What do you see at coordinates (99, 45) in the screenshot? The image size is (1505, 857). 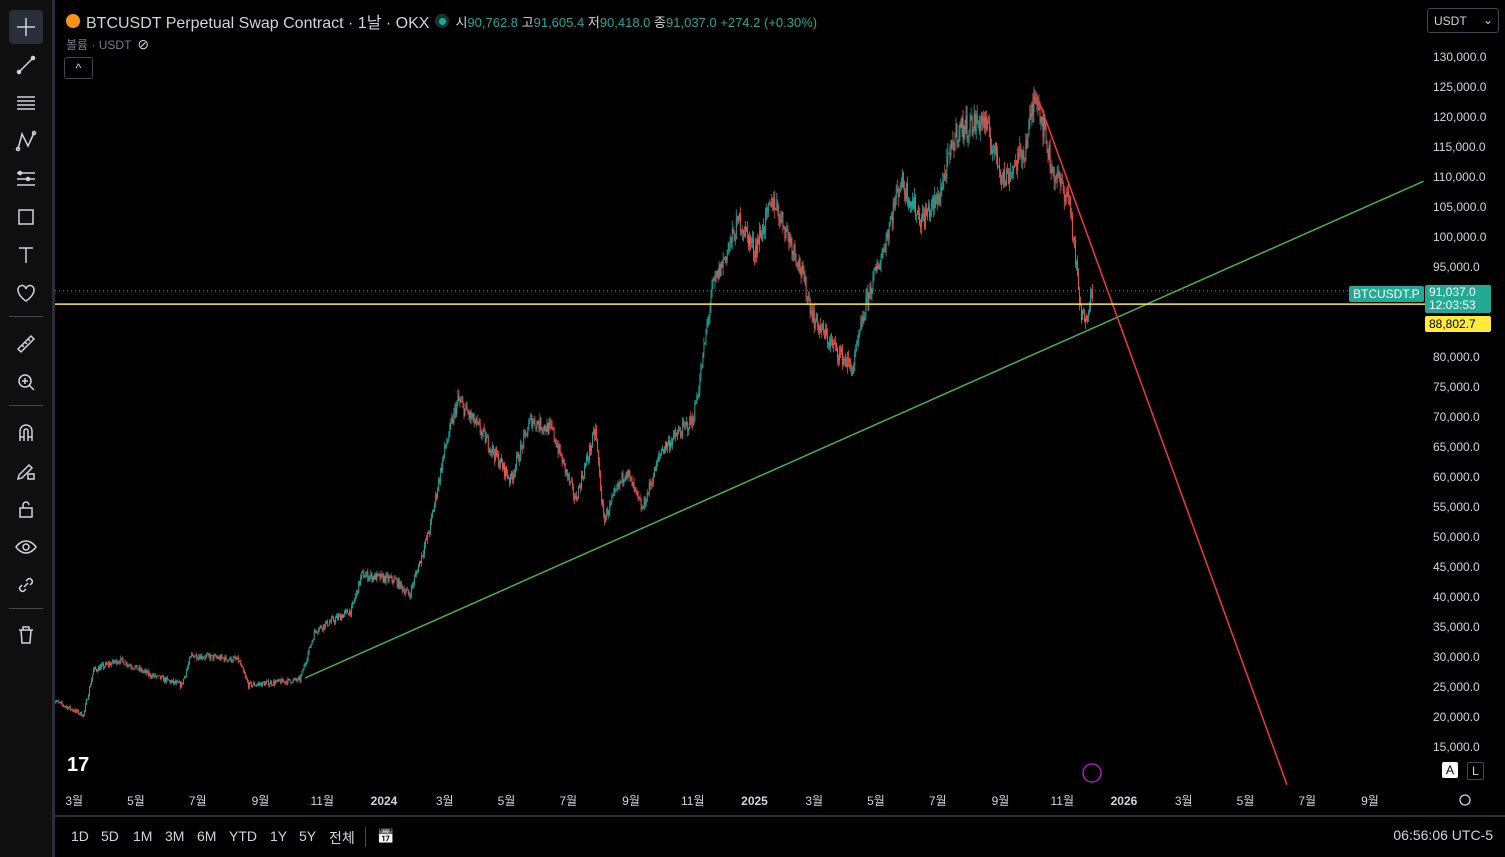 I see `volume-label: 볼륨 · USDT` at bounding box center [99, 45].